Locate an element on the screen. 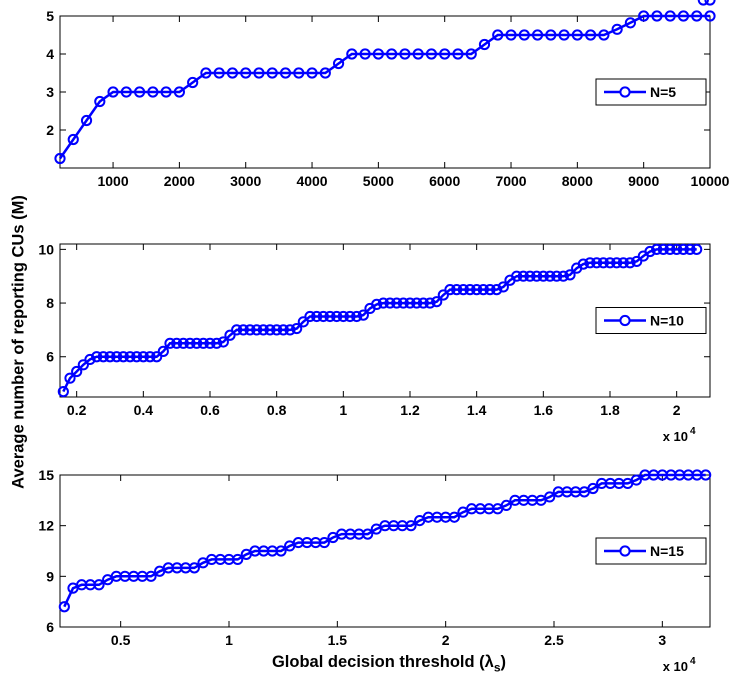 Image resolution: width=735 pixels, height=683 pixels. x-tick-label: 4000 is located at coordinates (311, 181).